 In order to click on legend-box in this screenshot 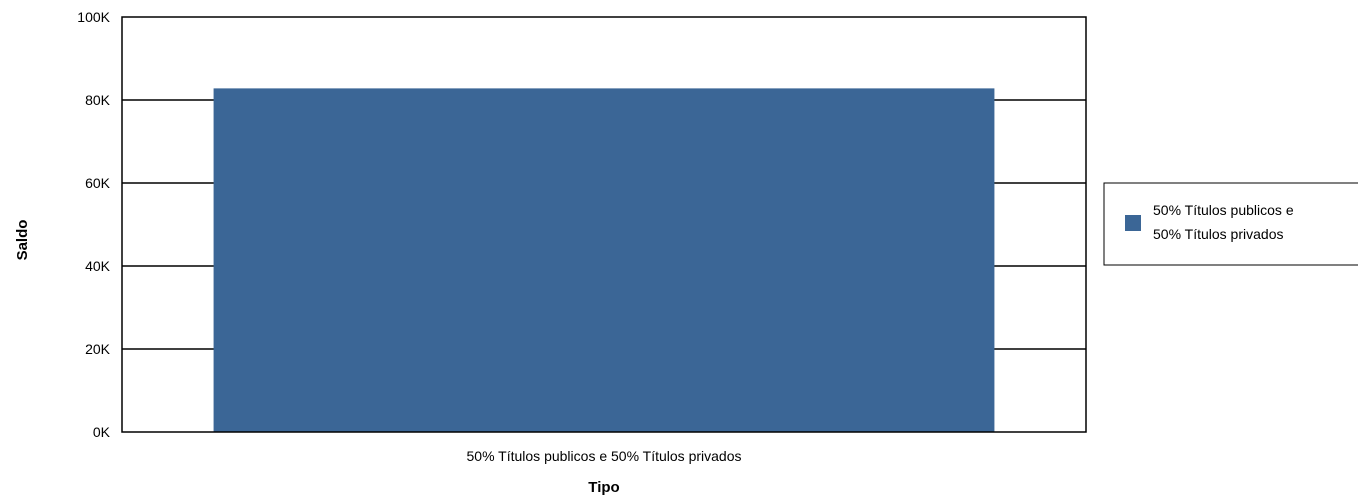, I will do `click(1230, 224)`.